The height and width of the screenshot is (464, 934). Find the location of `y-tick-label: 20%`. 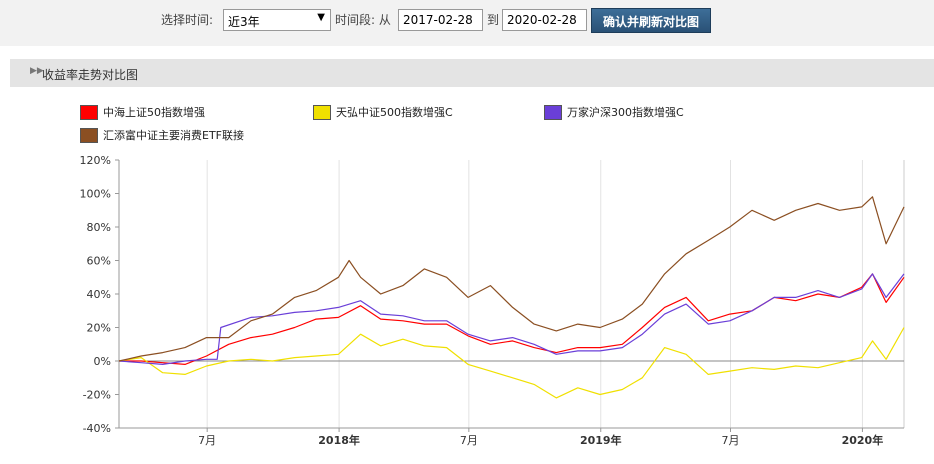

y-tick-label: 20% is located at coordinates (99, 328).